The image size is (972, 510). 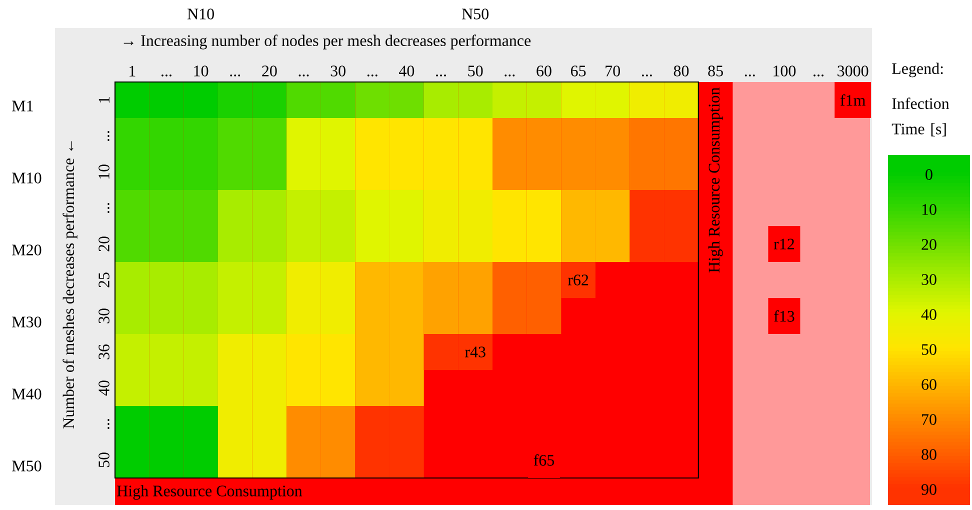 I want to click on x-tick-label: 10, so click(x=201, y=71).